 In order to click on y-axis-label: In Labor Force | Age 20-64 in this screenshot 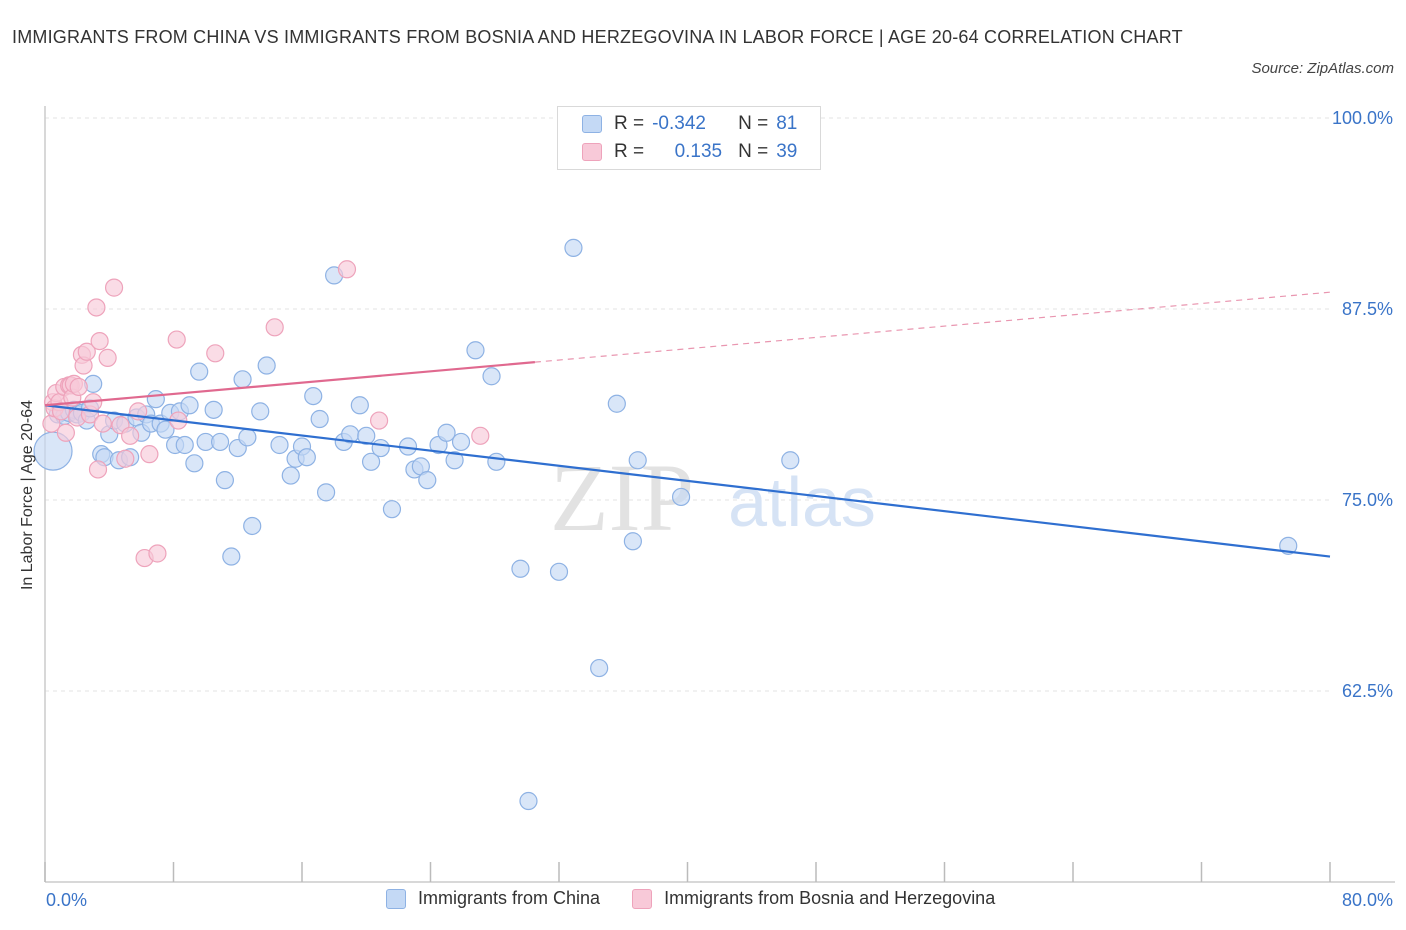, I will do `click(27, 495)`.